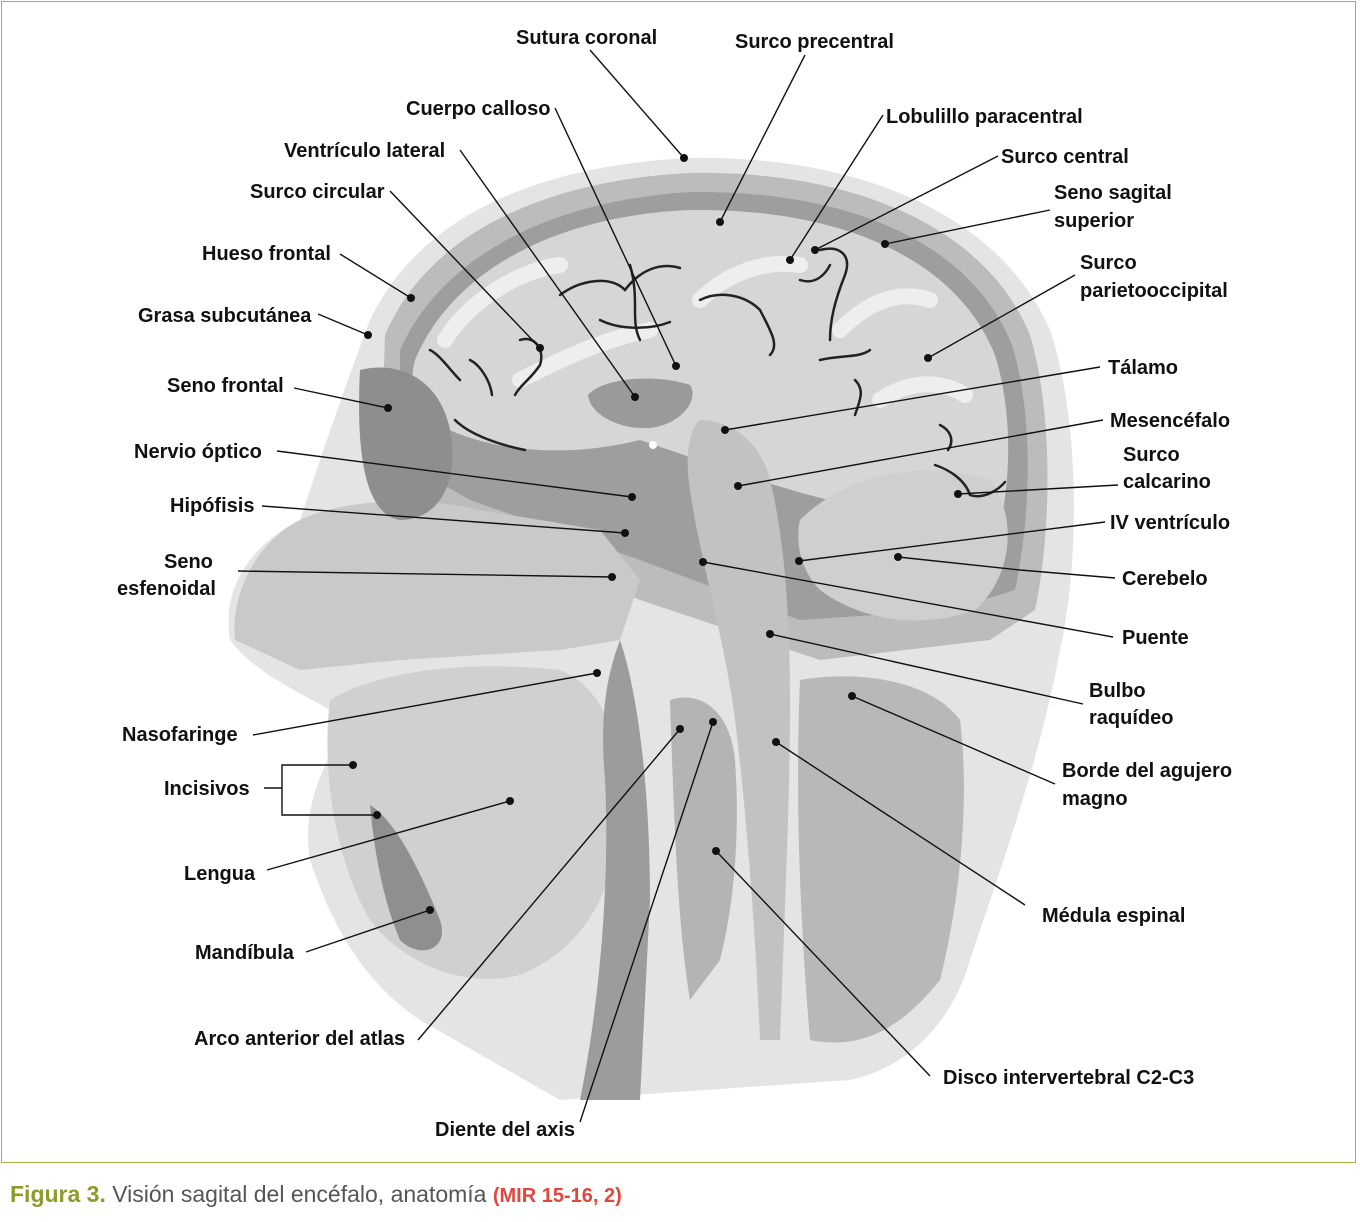  I want to click on label-surco-calcarino-line1: Surco, so click(1151, 455).